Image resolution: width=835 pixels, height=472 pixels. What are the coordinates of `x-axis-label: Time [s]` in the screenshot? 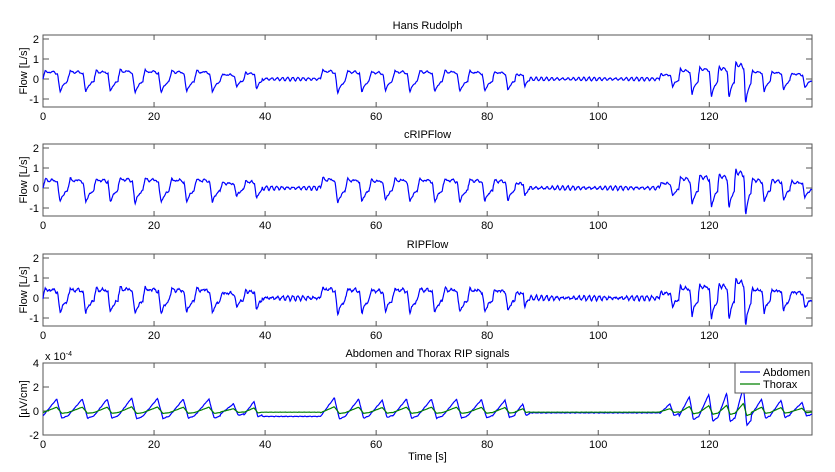 It's located at (427, 457).